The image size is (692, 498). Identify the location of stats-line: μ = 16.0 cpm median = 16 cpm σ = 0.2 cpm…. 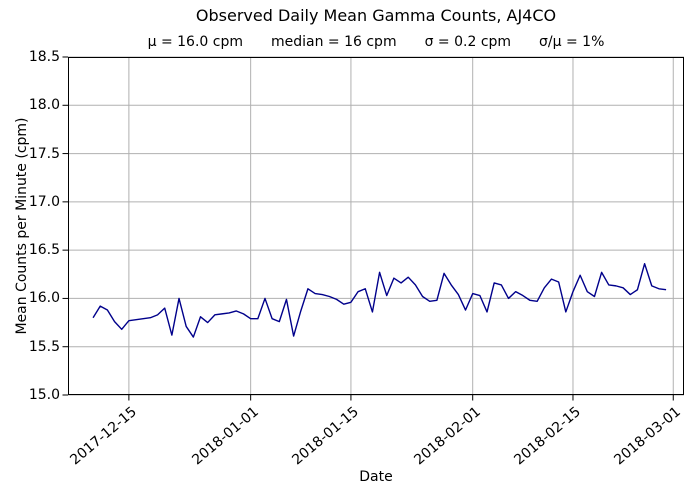
(376, 42).